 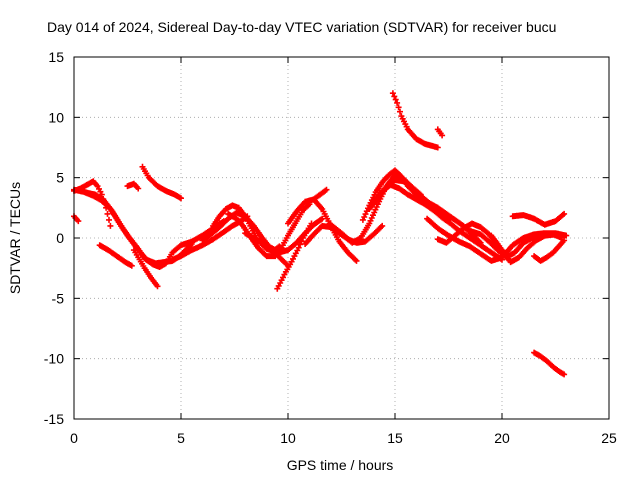 I want to click on x-tick-label: 0, so click(x=74, y=438).